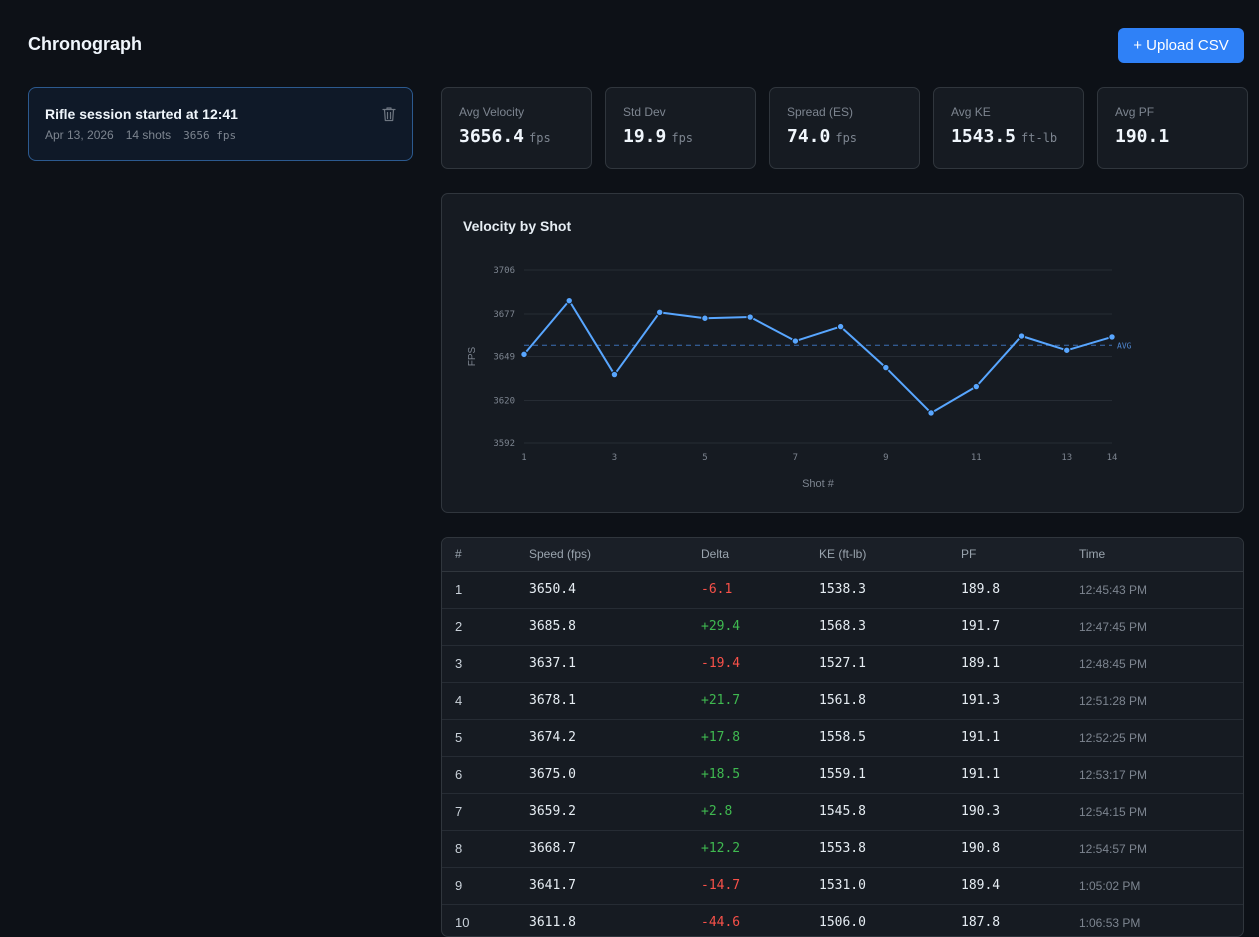 This screenshot has height=937, width=1259. Describe the element at coordinates (1161, 849) in the screenshot. I see `cell-time: 12:54:57 PM` at that location.